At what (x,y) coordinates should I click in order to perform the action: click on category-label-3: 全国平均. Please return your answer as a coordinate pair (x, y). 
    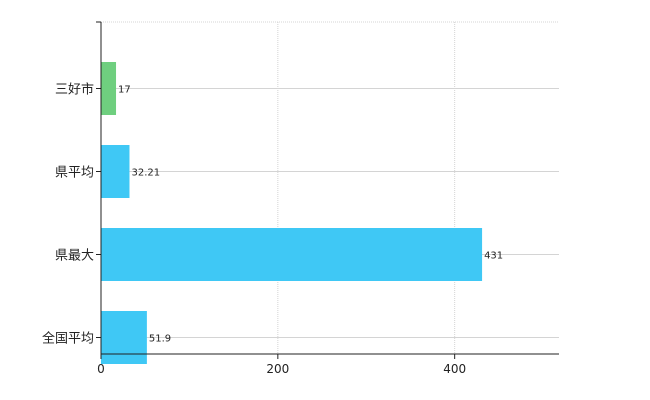
    Looking at the image, I should click on (68, 339).